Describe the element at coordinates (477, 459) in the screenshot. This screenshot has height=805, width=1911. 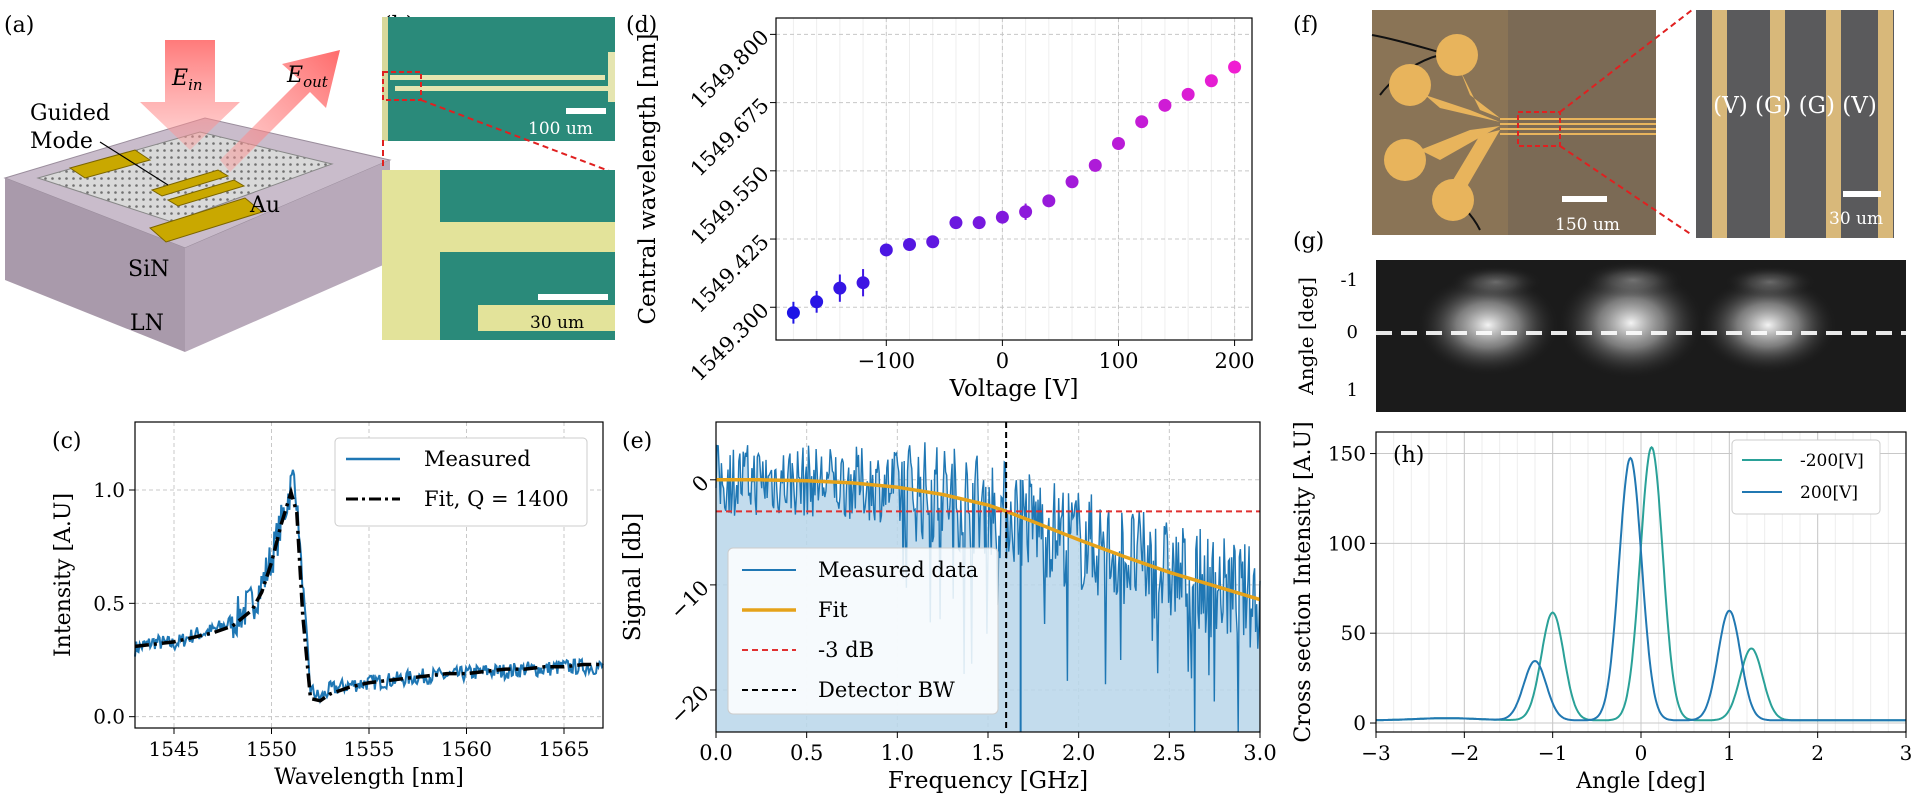
I see `legend-label-measured: Measured` at that location.